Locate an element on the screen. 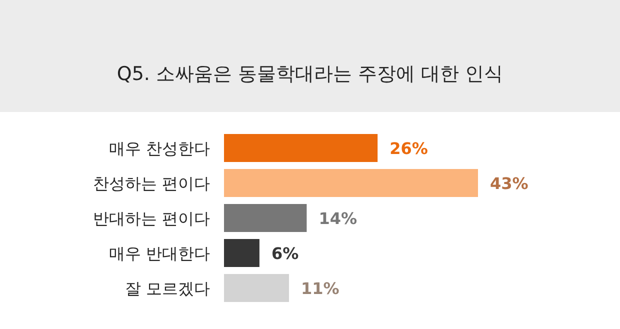 The height and width of the screenshot is (329, 620). title: Q5. 소싸움은 동물학대라는 주장에 대한 인식 is located at coordinates (310, 74).